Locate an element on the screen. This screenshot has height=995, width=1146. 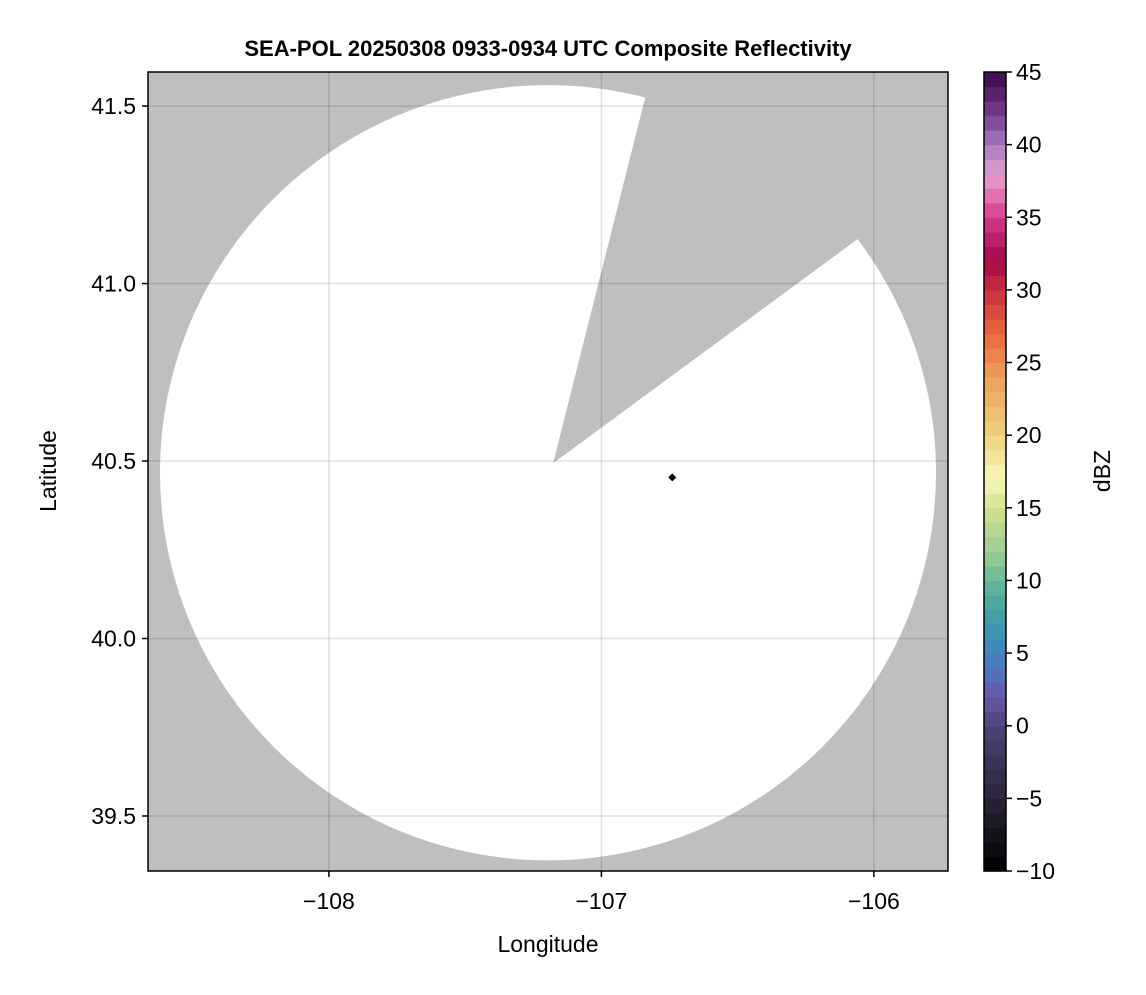
colorbar-frame is located at coordinates (995, 471).